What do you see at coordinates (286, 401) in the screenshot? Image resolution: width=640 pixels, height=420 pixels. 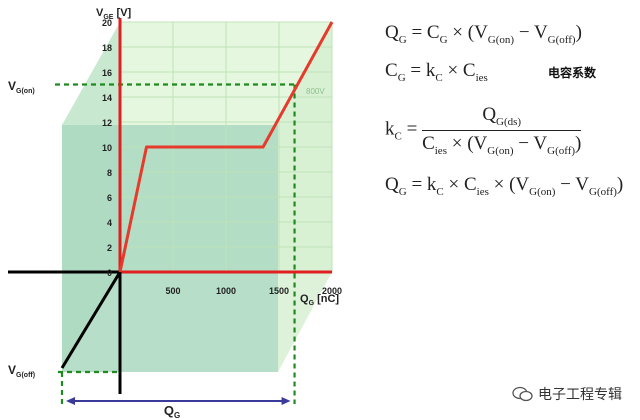 I see `qg-arrow-right-head` at bounding box center [286, 401].